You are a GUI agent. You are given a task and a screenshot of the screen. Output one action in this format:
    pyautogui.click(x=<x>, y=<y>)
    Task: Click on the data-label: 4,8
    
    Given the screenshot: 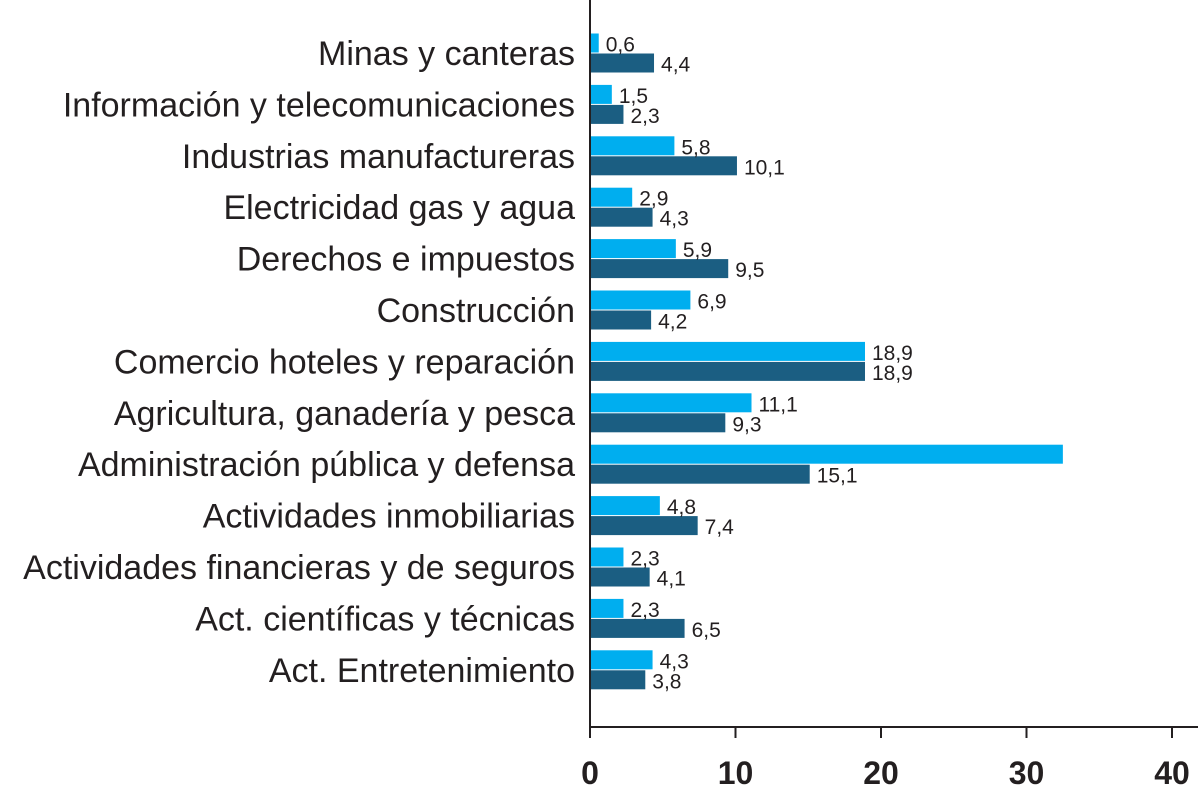 What is the action you would take?
    pyautogui.click(x=681, y=507)
    